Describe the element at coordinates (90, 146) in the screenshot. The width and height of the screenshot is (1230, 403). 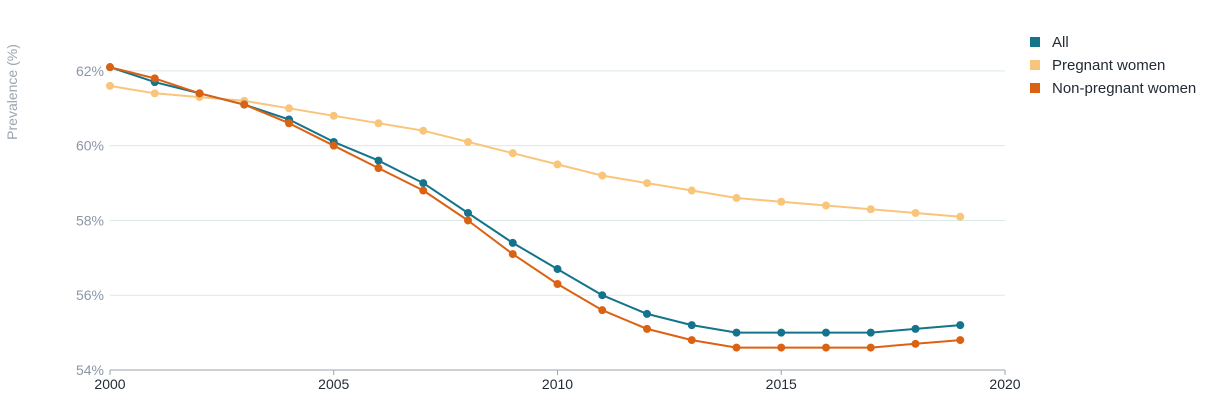
I see `y-tick-label: 60%` at that location.